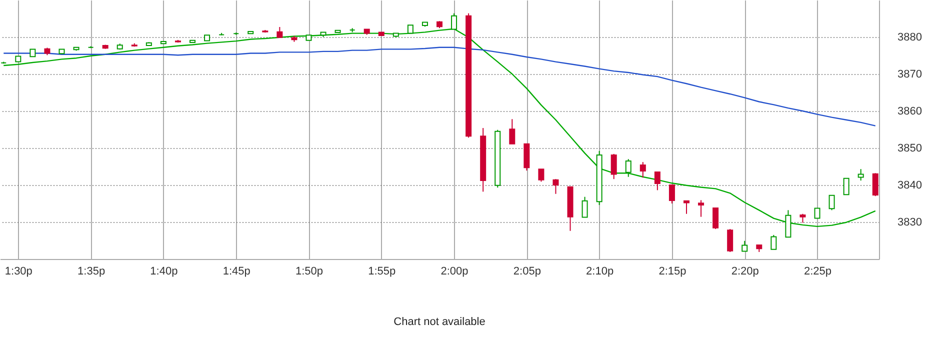 Image resolution: width=950 pixels, height=347 pixels. Describe the element at coordinates (600, 272) in the screenshot. I see `x-tick-label: 2:10p` at that location.